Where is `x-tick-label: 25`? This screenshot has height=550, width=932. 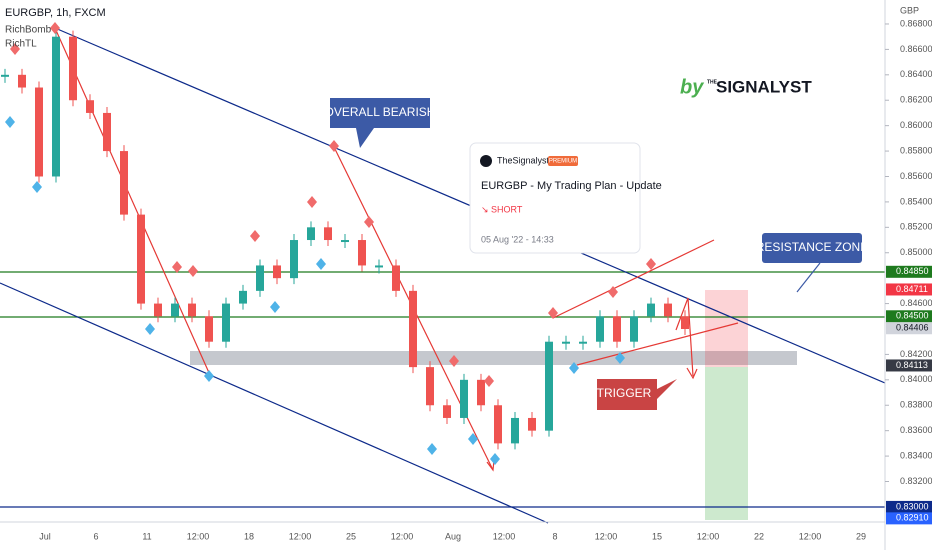
x-tick-label: 25 is located at coordinates (351, 536).